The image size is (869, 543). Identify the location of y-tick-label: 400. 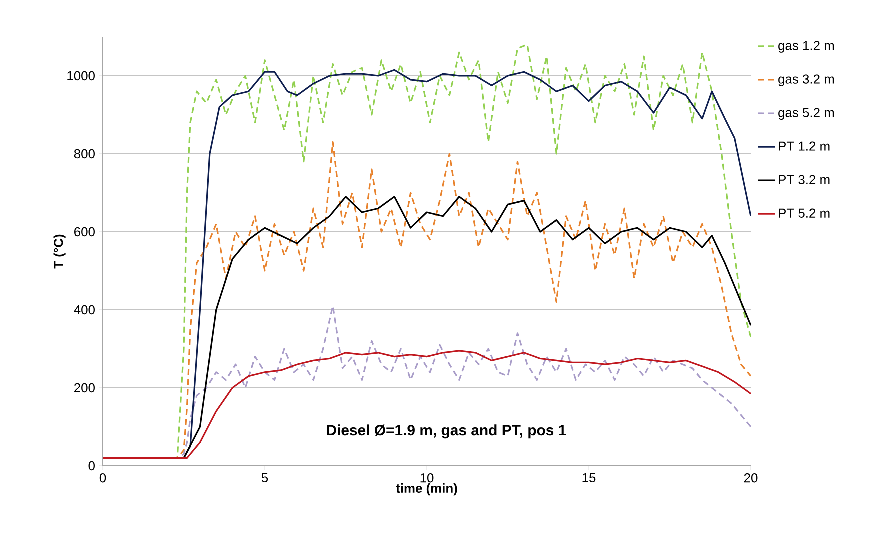
(84, 310).